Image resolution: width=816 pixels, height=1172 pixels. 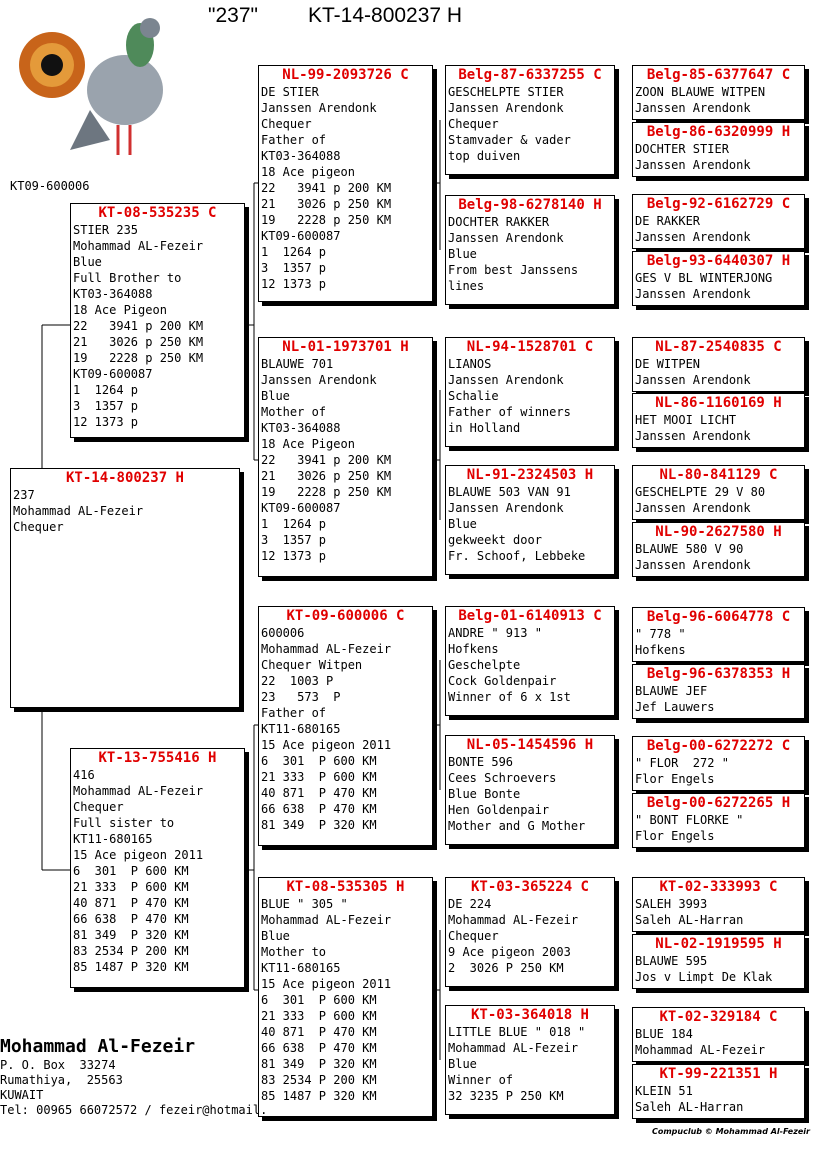 I want to click on ring-number: KT-99-221351 H, so click(x=718, y=1074).